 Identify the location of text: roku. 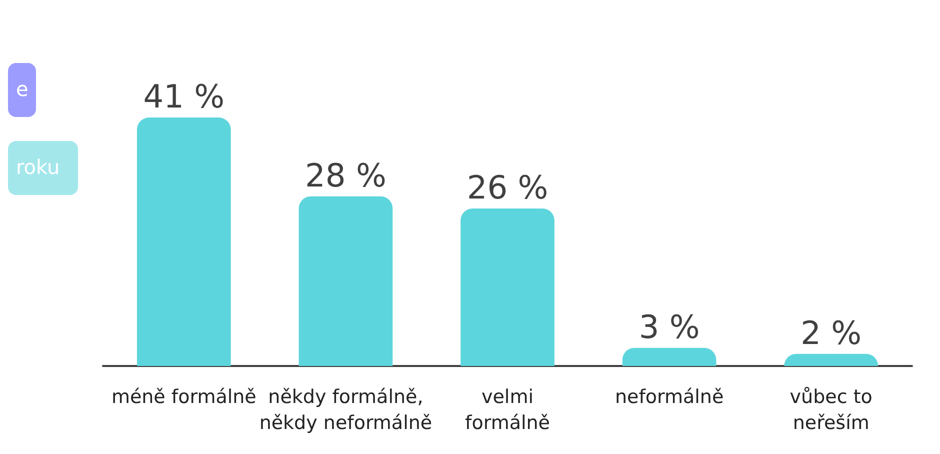
(38, 167).